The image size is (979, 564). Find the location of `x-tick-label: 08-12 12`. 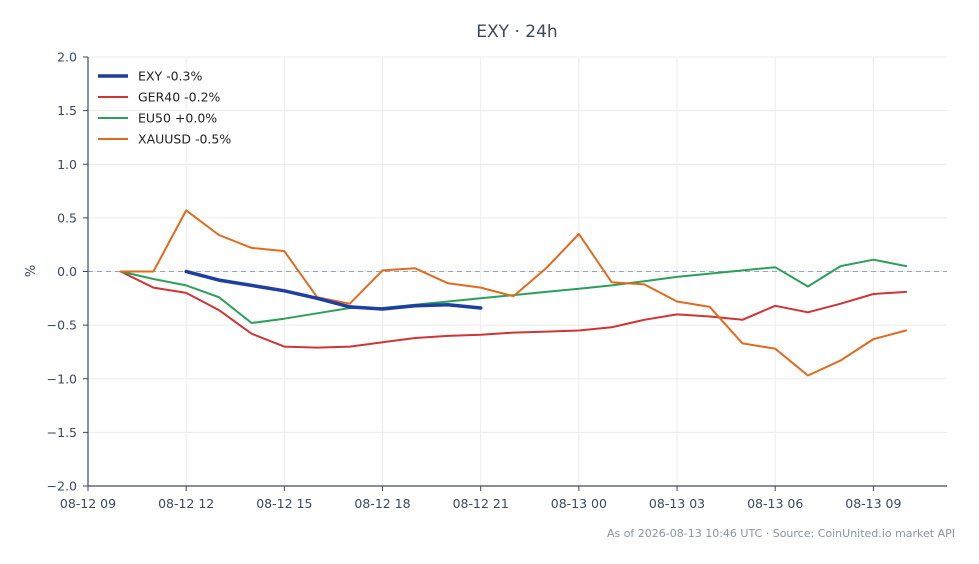

x-tick-label: 08-12 12 is located at coordinates (186, 503).